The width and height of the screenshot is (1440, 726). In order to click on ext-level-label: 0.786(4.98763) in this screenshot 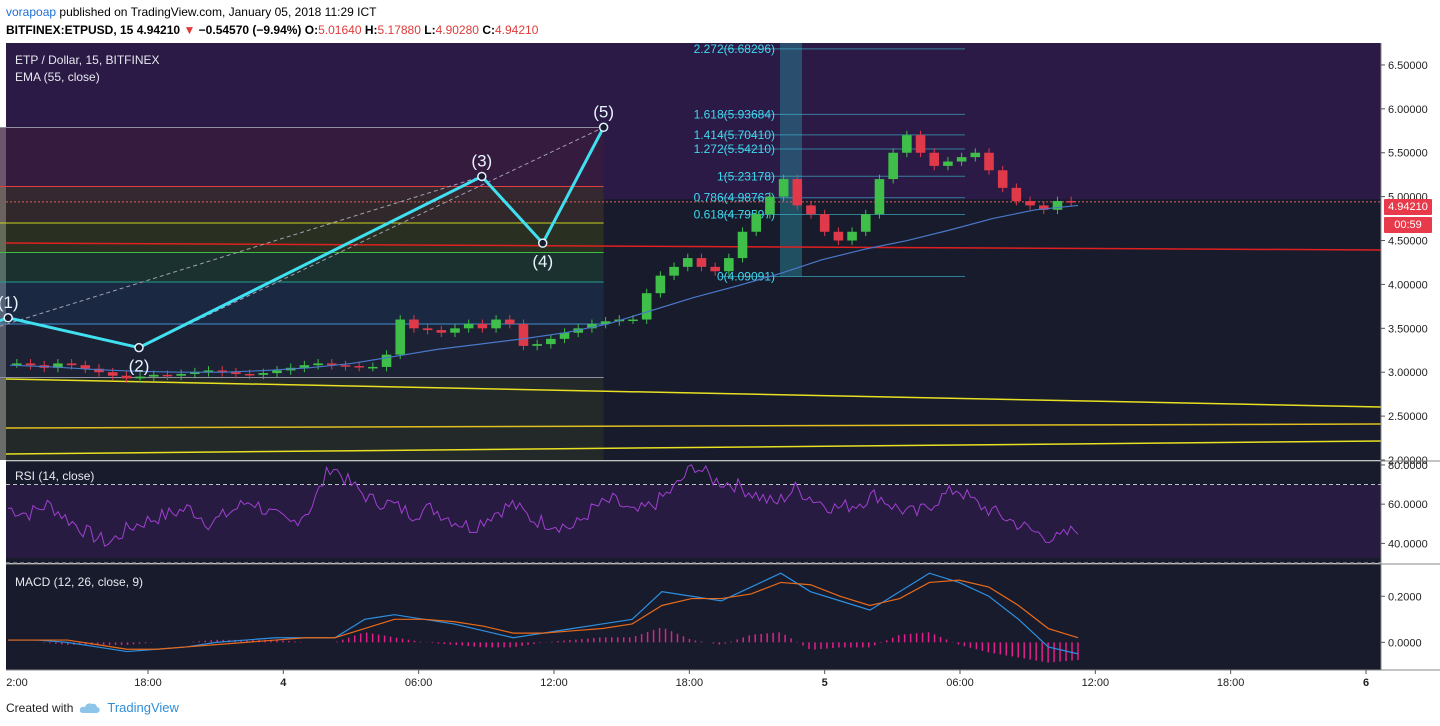, I will do `click(734, 198)`.